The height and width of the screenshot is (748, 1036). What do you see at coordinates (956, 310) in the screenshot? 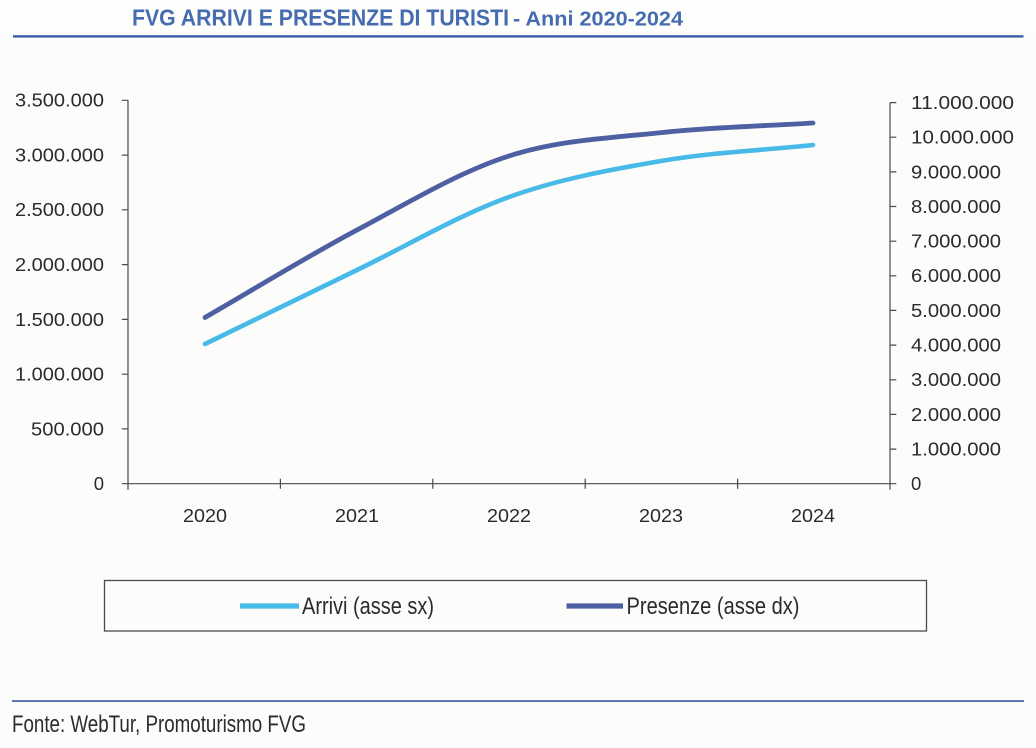
I see `svg-text: 5.000.000` at bounding box center [956, 310].